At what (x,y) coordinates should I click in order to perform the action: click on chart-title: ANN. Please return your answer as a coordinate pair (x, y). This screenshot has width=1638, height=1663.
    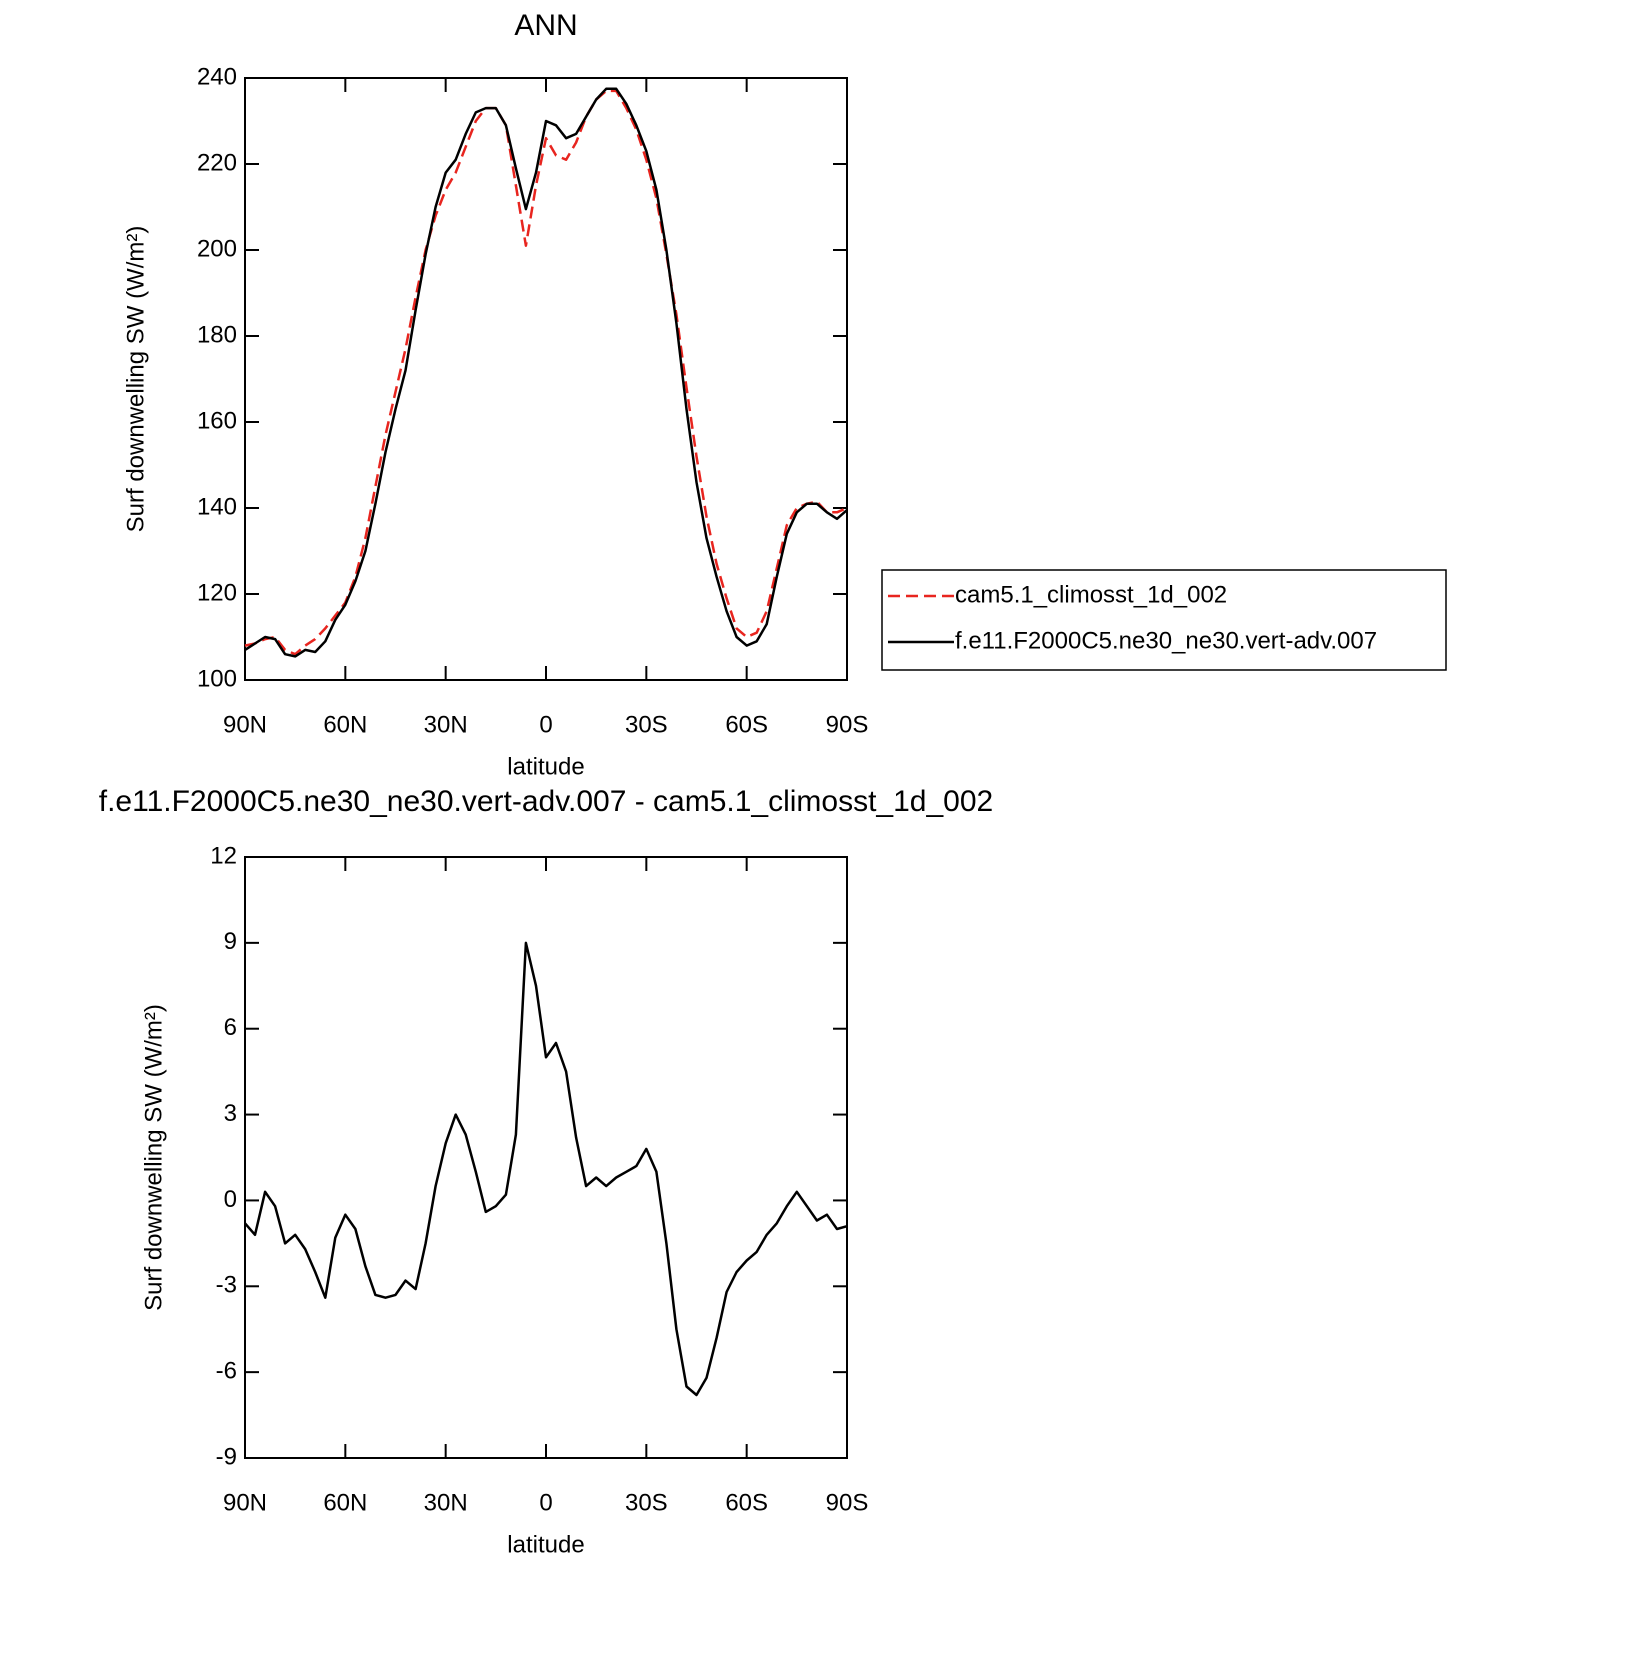
    Looking at the image, I should click on (545, 25).